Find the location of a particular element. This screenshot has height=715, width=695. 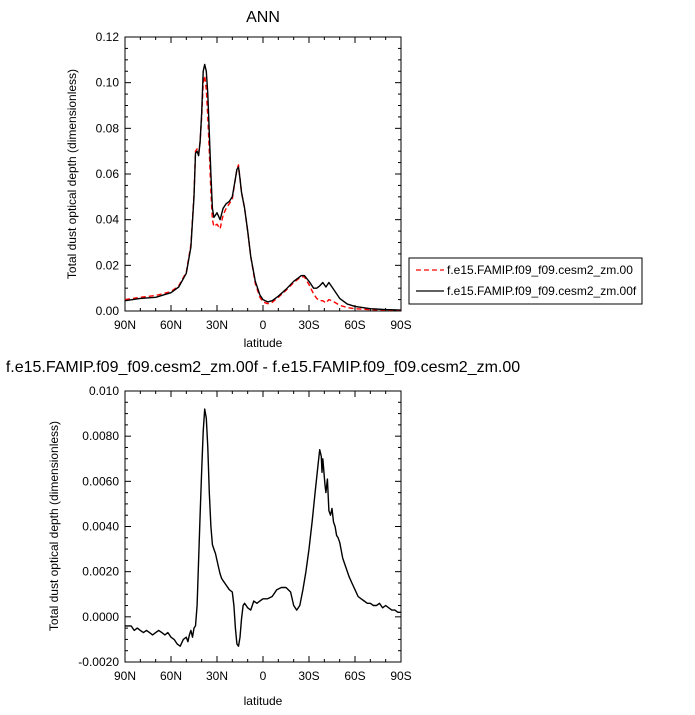

y-tick-label: 0.02 is located at coordinates (108, 265).